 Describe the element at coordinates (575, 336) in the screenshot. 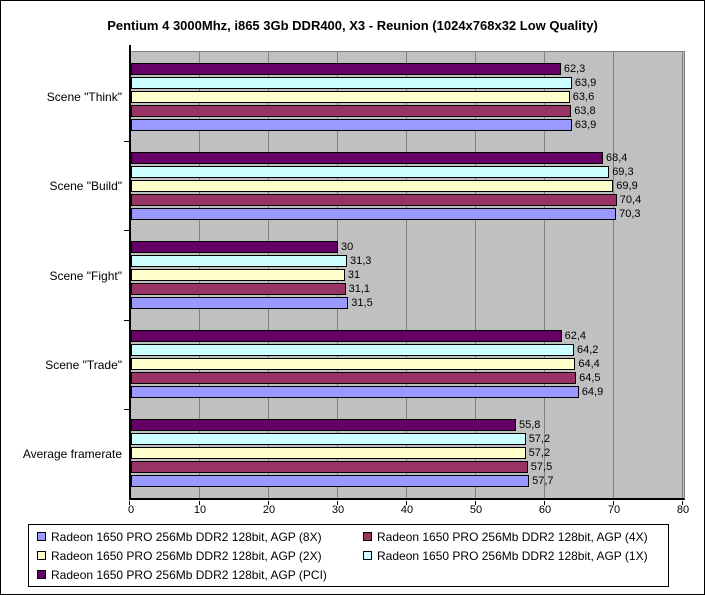

I see `bar-value-label: 62,4` at that location.